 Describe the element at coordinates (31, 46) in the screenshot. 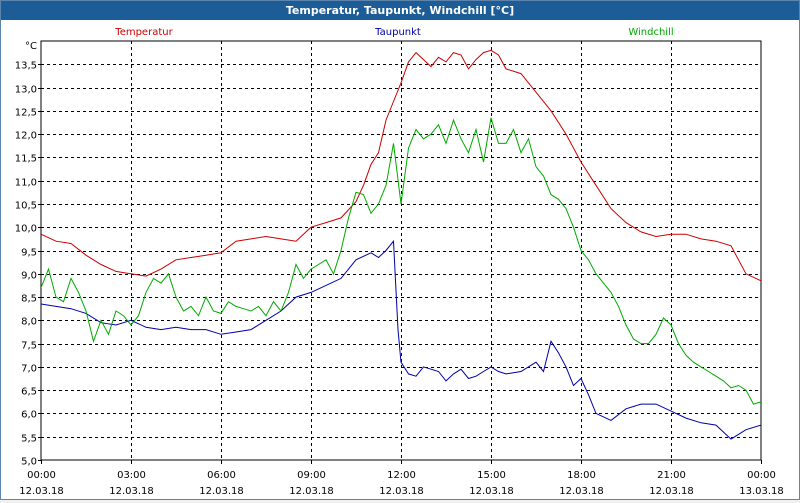

I see `y-axis-unit: °C` at that location.